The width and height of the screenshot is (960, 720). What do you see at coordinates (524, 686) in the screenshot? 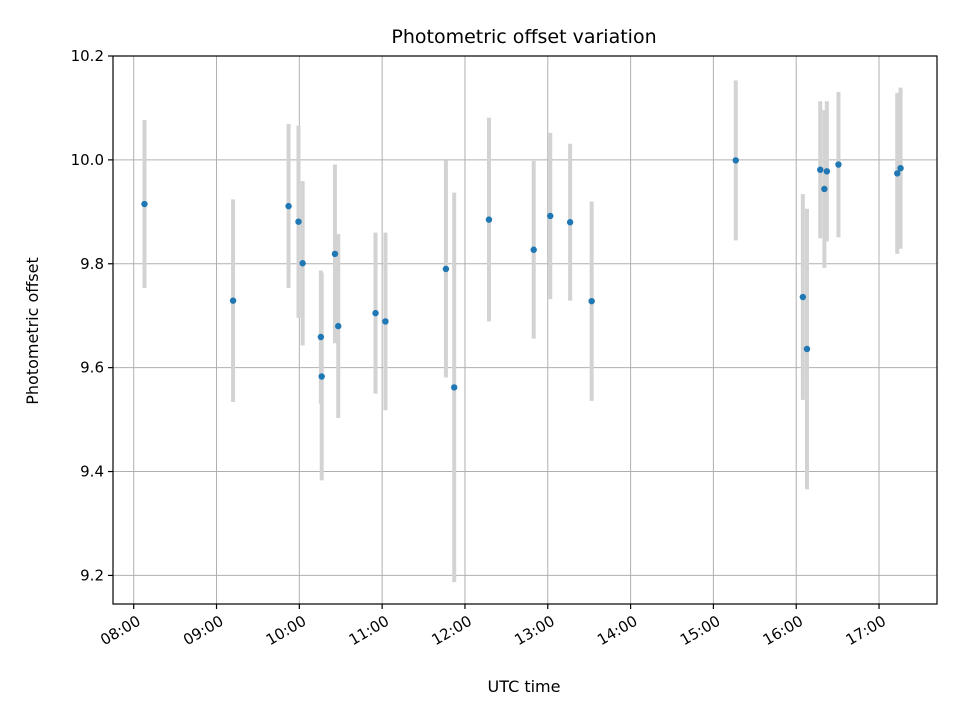
I see `x-axis-title: UTC time` at bounding box center [524, 686].